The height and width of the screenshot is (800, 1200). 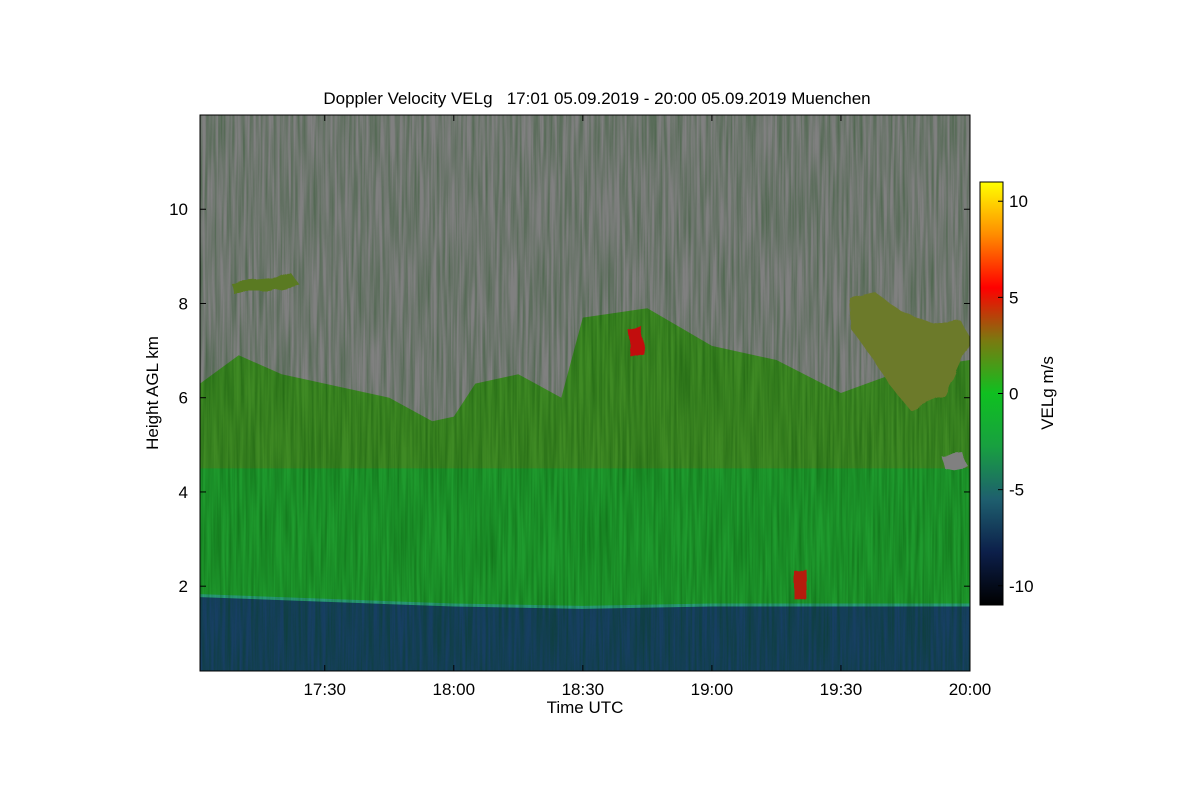 What do you see at coordinates (183, 586) in the screenshot?
I see `y-tick-label: 2` at bounding box center [183, 586].